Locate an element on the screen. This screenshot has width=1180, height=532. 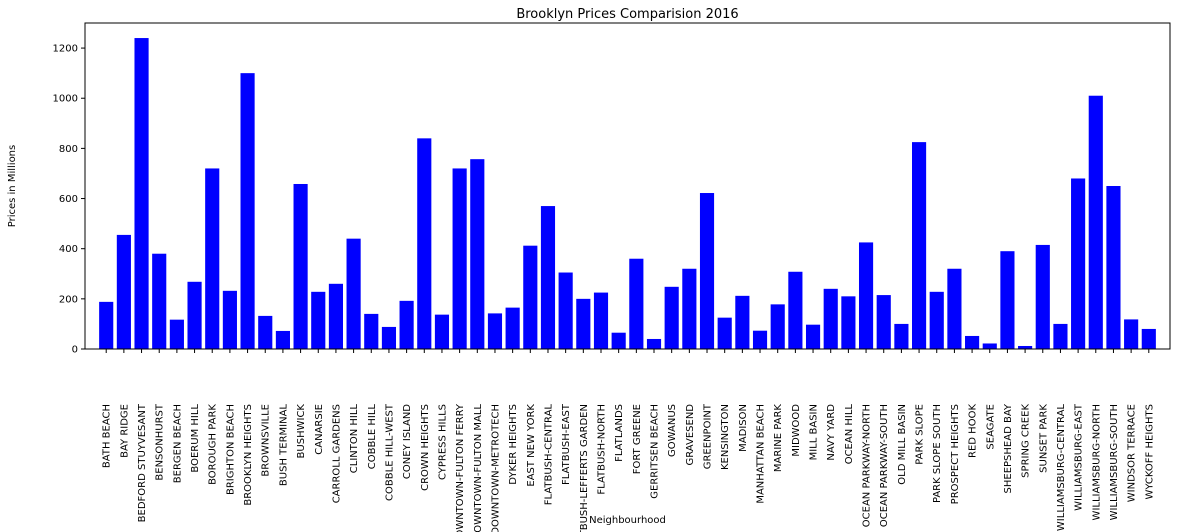
x-tick-label: WINDSOR TERRACE is located at coordinates (1132, 453).